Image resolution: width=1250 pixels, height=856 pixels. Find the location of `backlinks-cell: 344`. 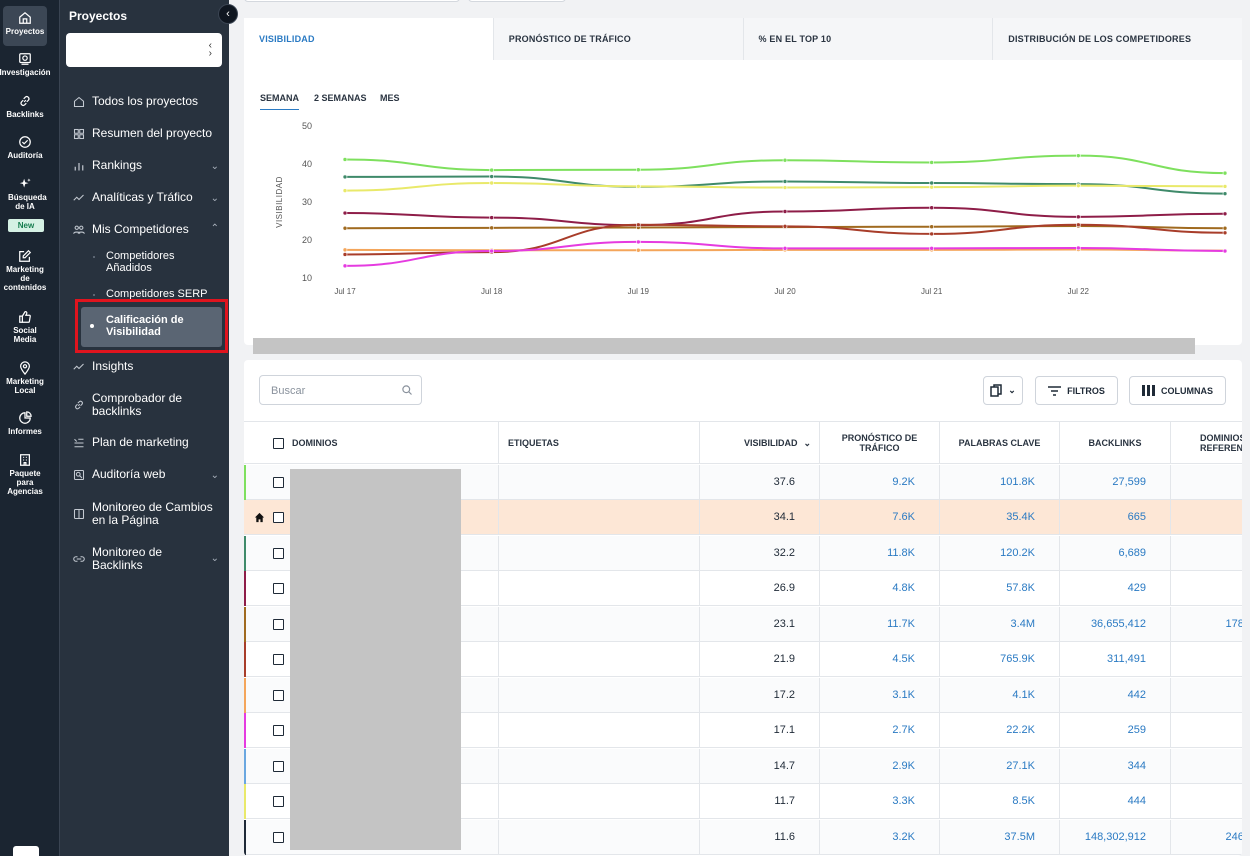

backlinks-cell: 344 is located at coordinates (1115, 766).